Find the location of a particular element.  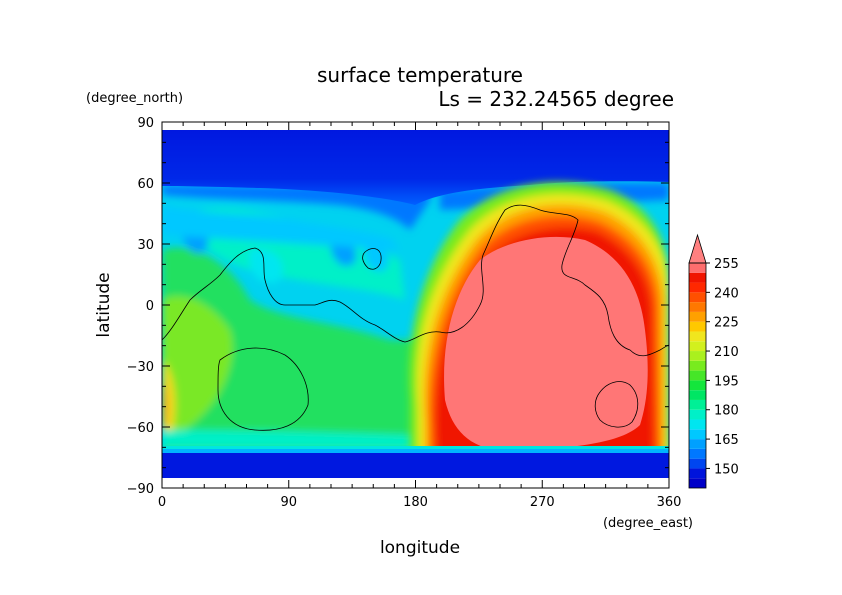

colorbar: 255 240 225 210 195 180 165 150 is located at coordinates (713, 361).